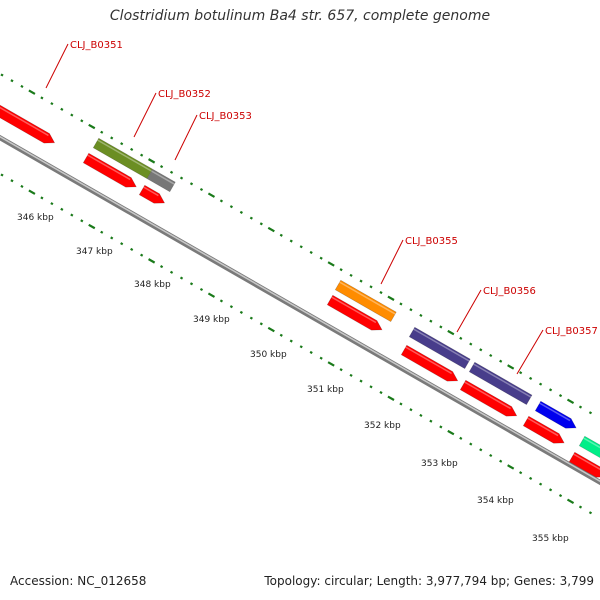 The height and width of the screenshot is (600, 600). Describe the element at coordinates (96, 45) in the screenshot. I see `gene-label-clj_b0351: CLJ_B0351` at that location.